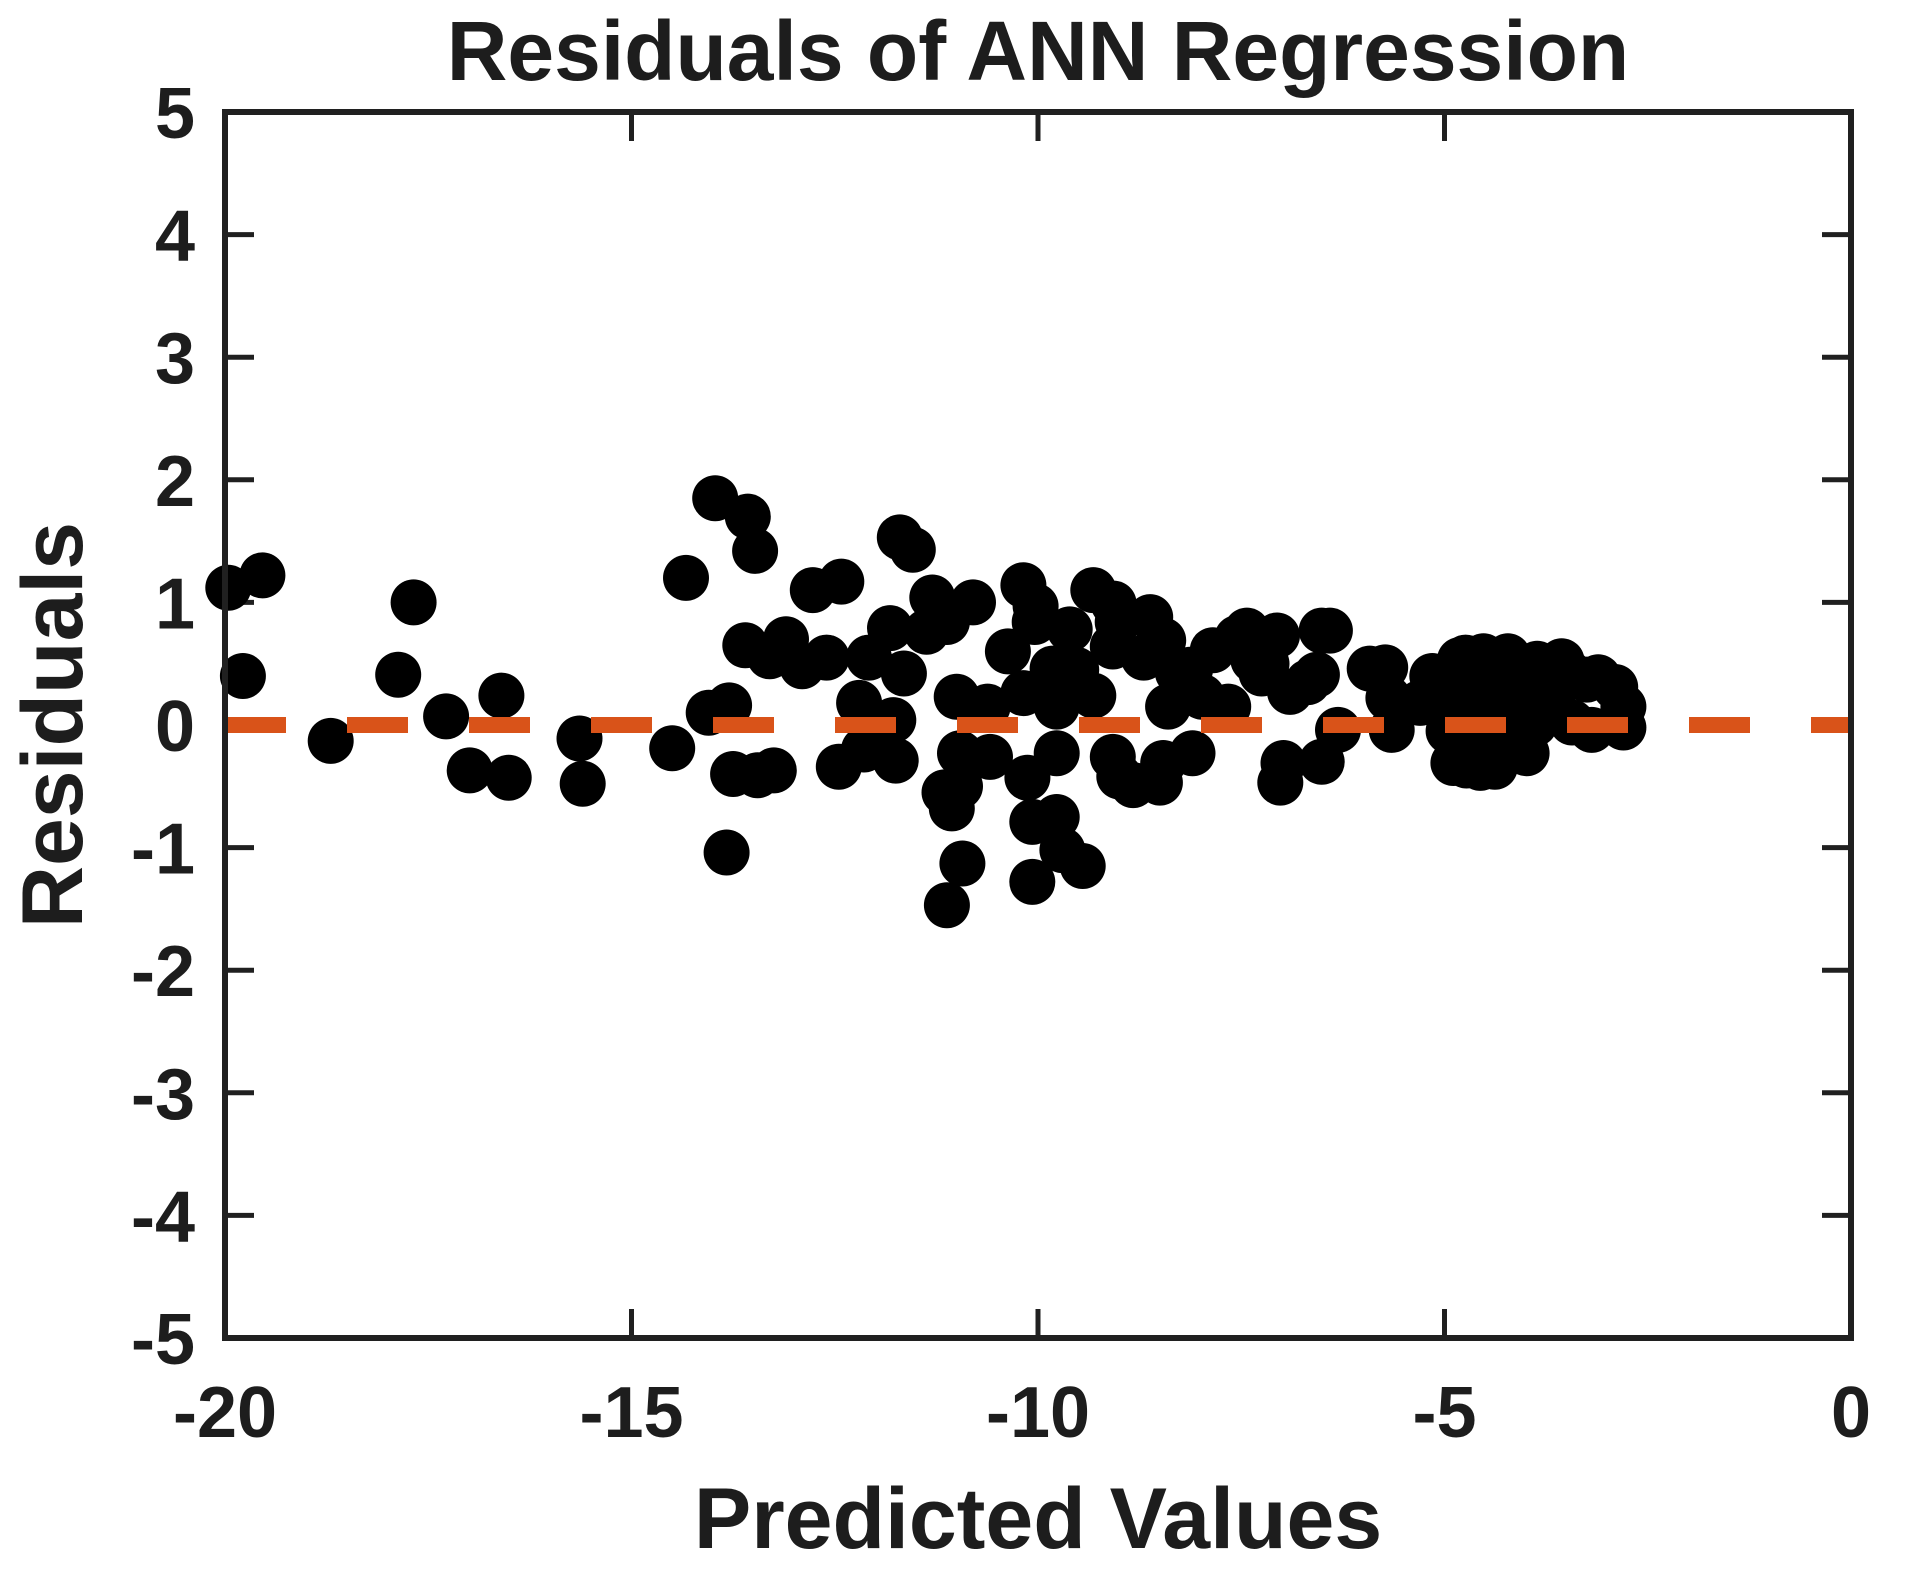 The width and height of the screenshot is (1912, 1587). I want to click on y-tick-label: 0, so click(175, 727).